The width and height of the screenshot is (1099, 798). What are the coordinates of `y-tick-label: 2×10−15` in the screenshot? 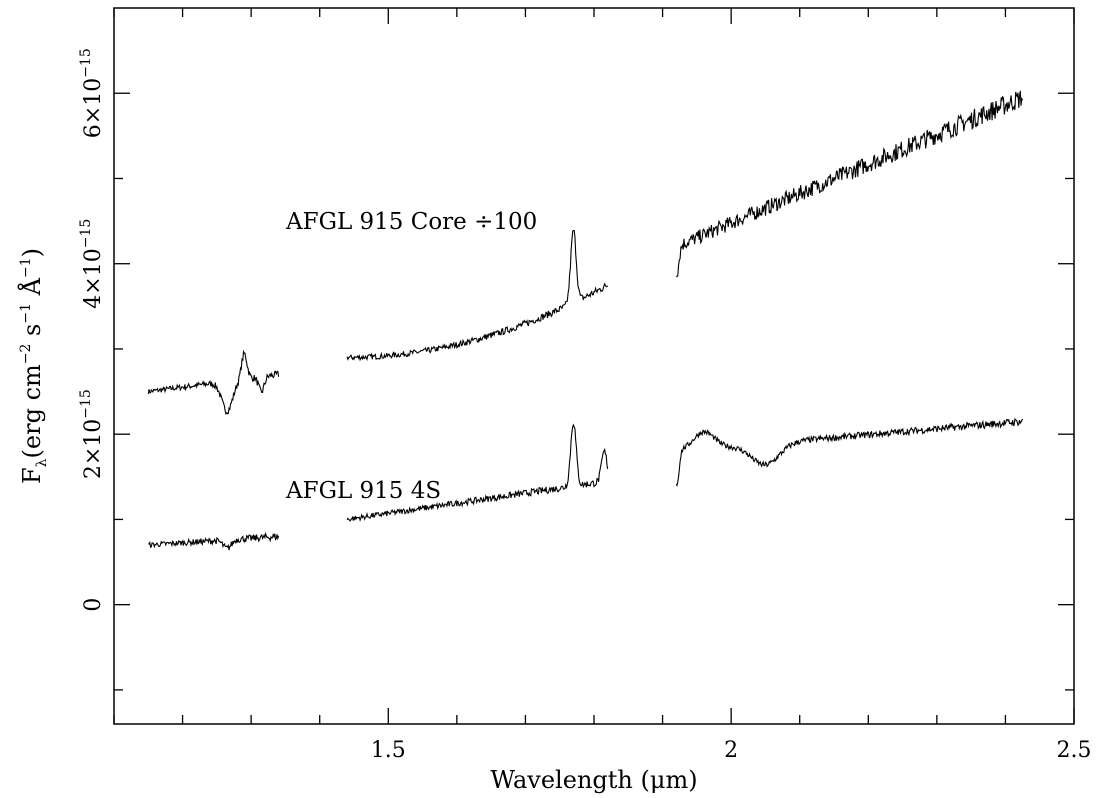 It's located at (92, 434).